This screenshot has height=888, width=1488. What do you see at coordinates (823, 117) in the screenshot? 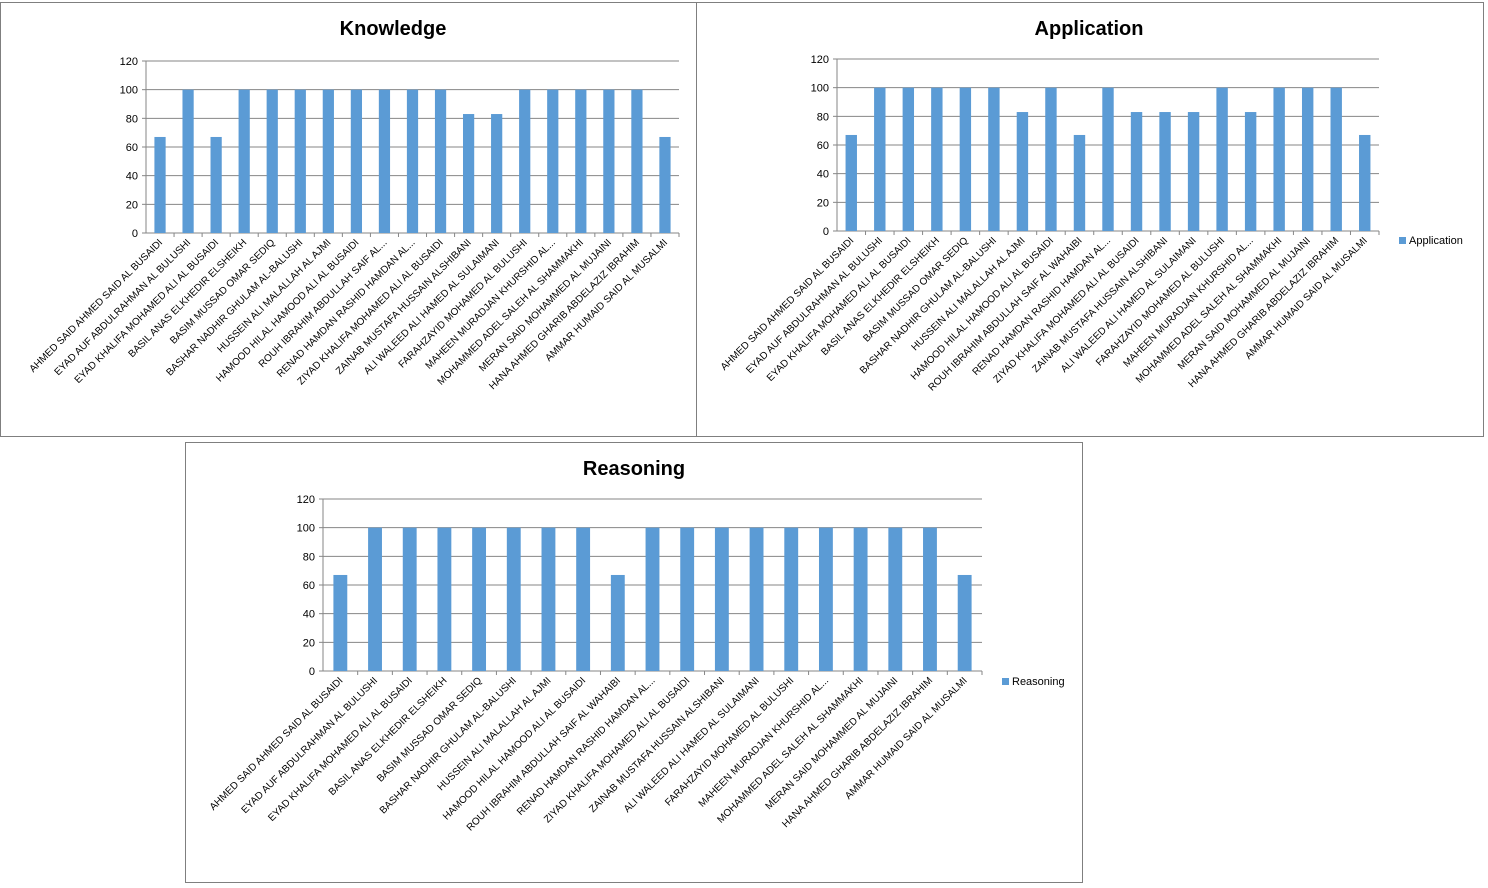
I see `application-y-tick-label: 80` at bounding box center [823, 117].